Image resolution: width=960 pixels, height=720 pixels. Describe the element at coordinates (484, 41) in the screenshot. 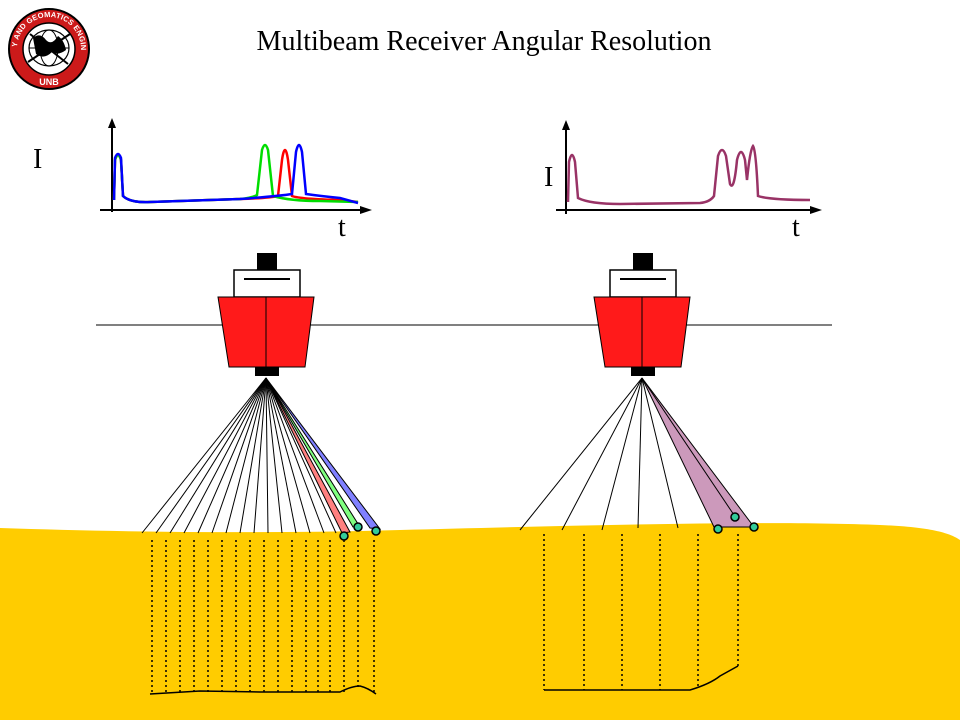

I see `page-title: Multibeam Receiver Angular Resolution` at that location.